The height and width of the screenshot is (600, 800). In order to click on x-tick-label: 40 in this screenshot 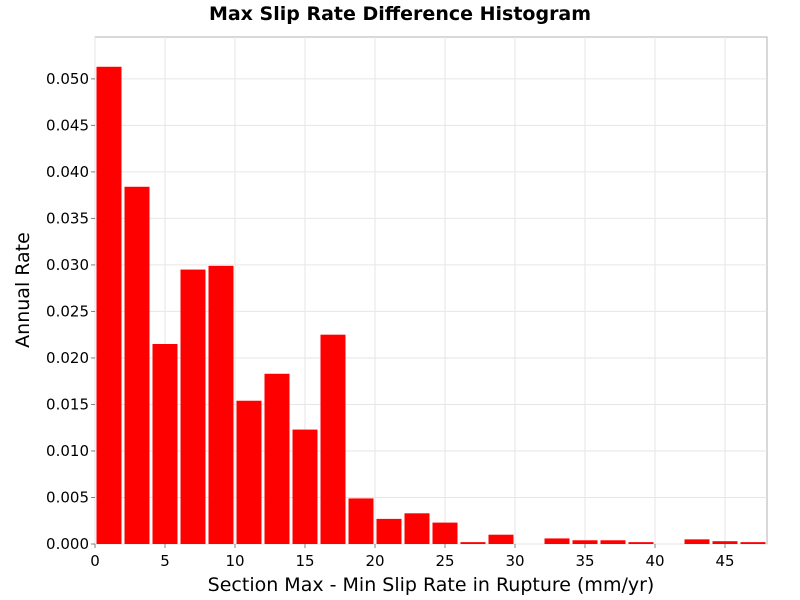, I will do `click(654, 561)`.